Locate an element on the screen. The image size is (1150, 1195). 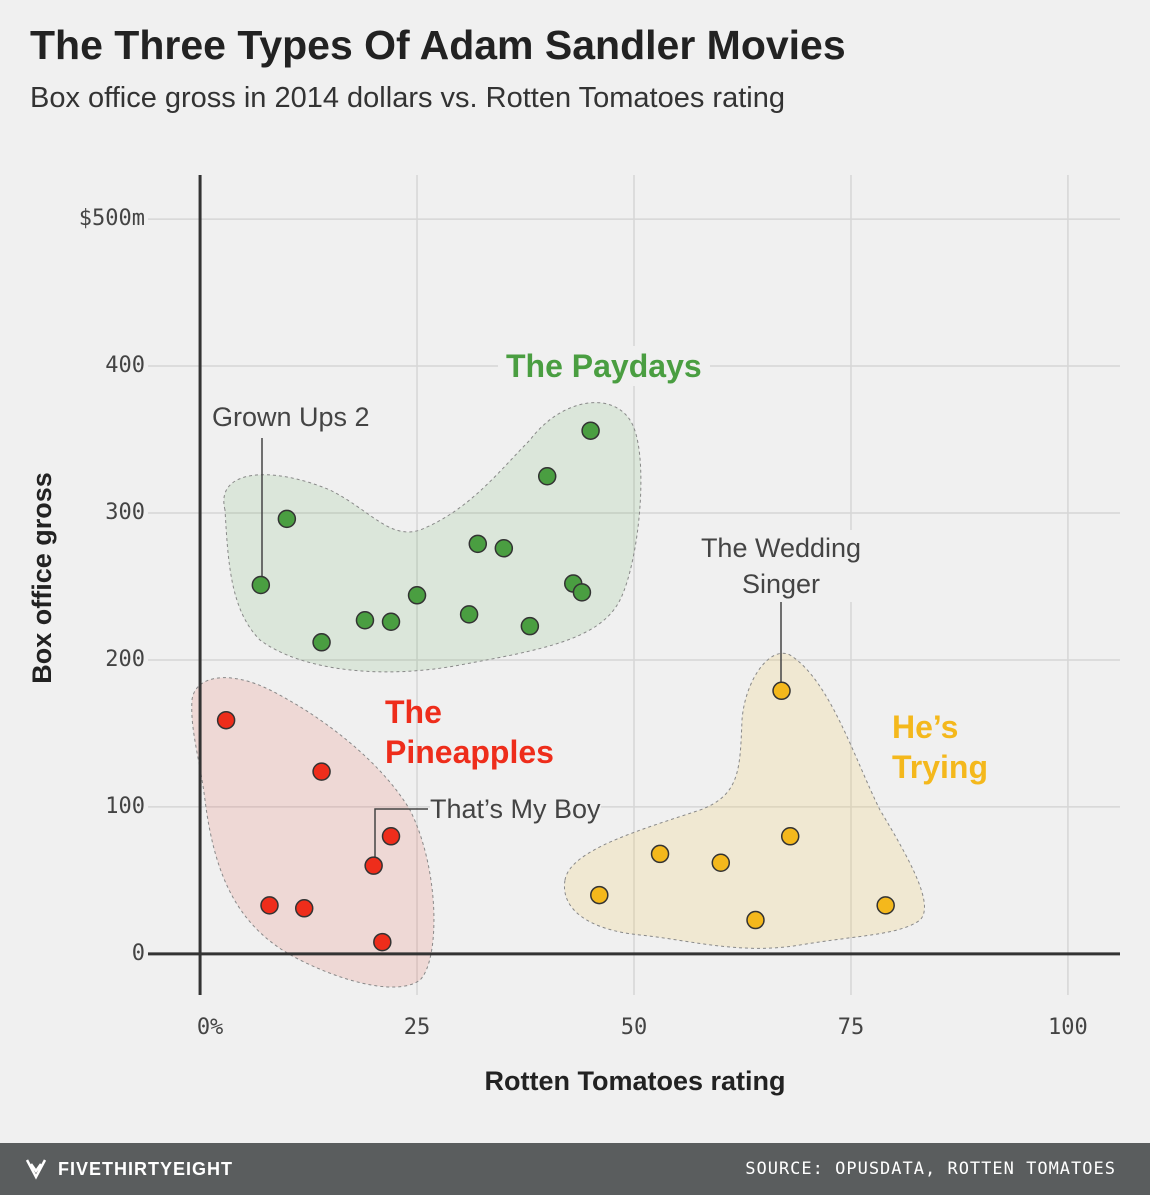
y-axis-label: Box office gross is located at coordinates (42, 578).